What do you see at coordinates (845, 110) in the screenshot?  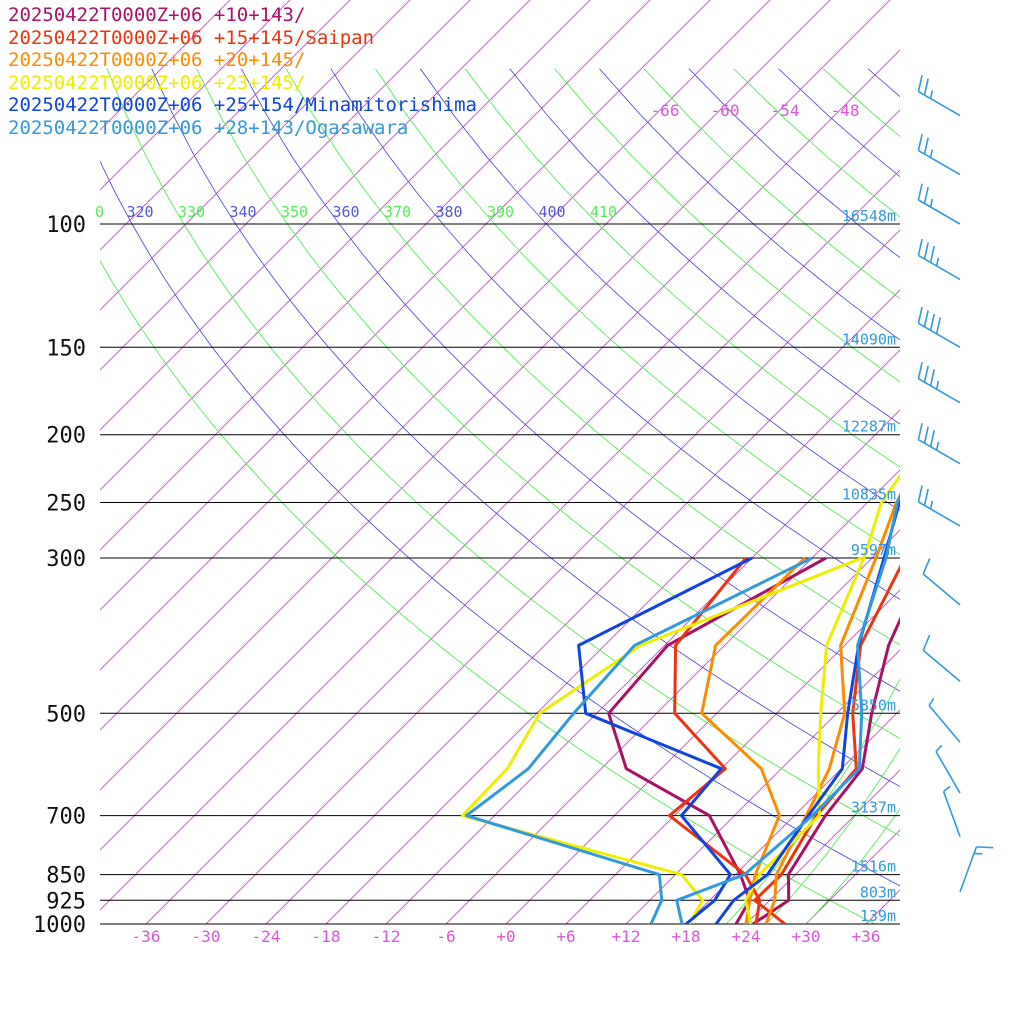 I see `isotherm-top-label: -48` at bounding box center [845, 110].